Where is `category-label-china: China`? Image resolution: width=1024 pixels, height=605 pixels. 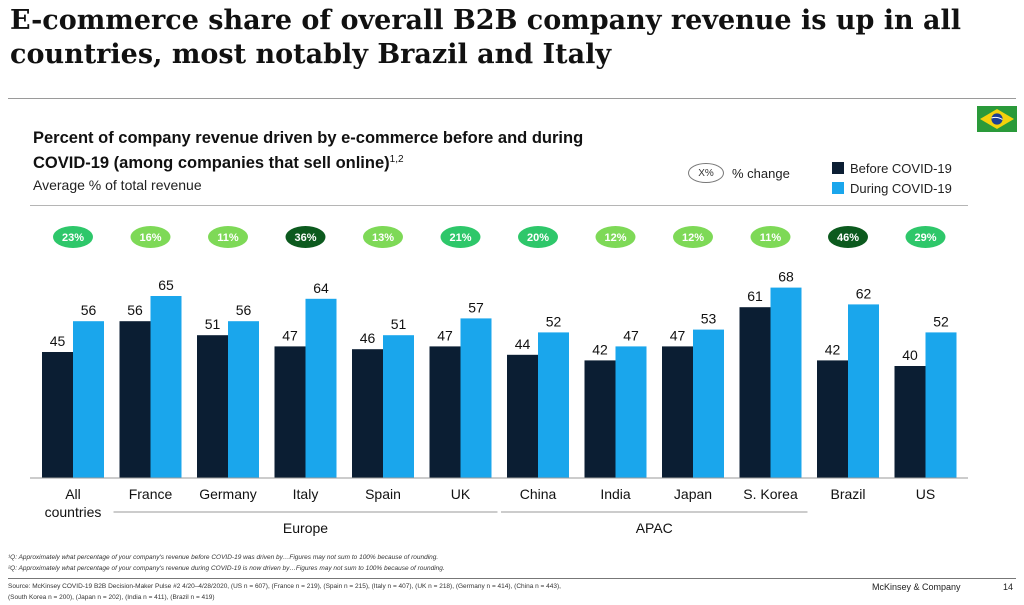 category-label-china: China is located at coordinates (538, 494).